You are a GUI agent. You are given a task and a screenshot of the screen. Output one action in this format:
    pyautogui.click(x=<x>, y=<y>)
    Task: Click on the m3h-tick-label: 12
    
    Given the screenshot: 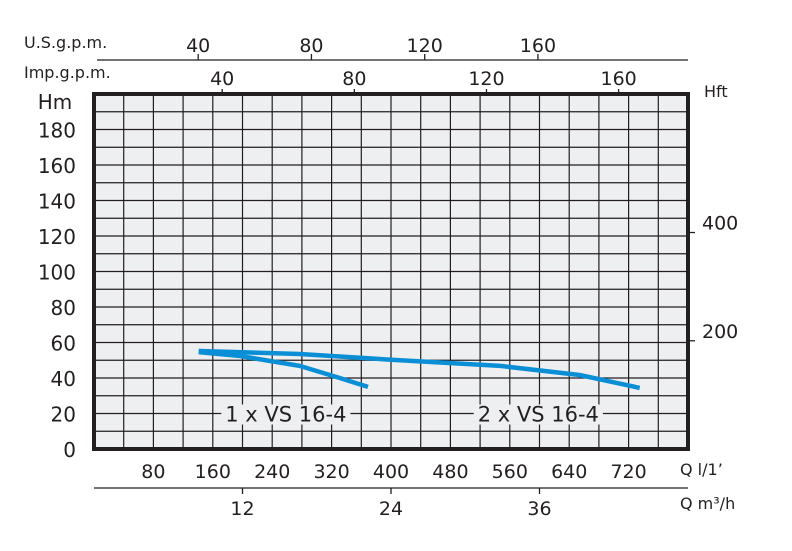 What is the action you would take?
    pyautogui.click(x=242, y=509)
    